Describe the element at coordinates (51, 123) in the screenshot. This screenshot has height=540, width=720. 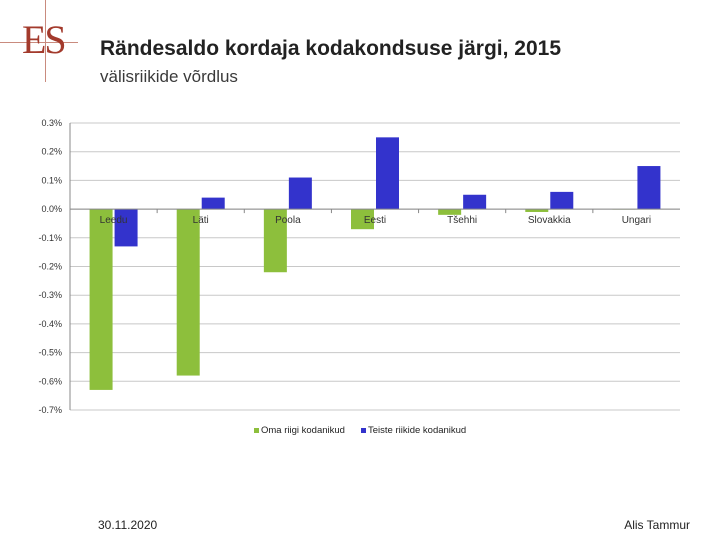
I see `y-tick-label: 0.3%` at that location.